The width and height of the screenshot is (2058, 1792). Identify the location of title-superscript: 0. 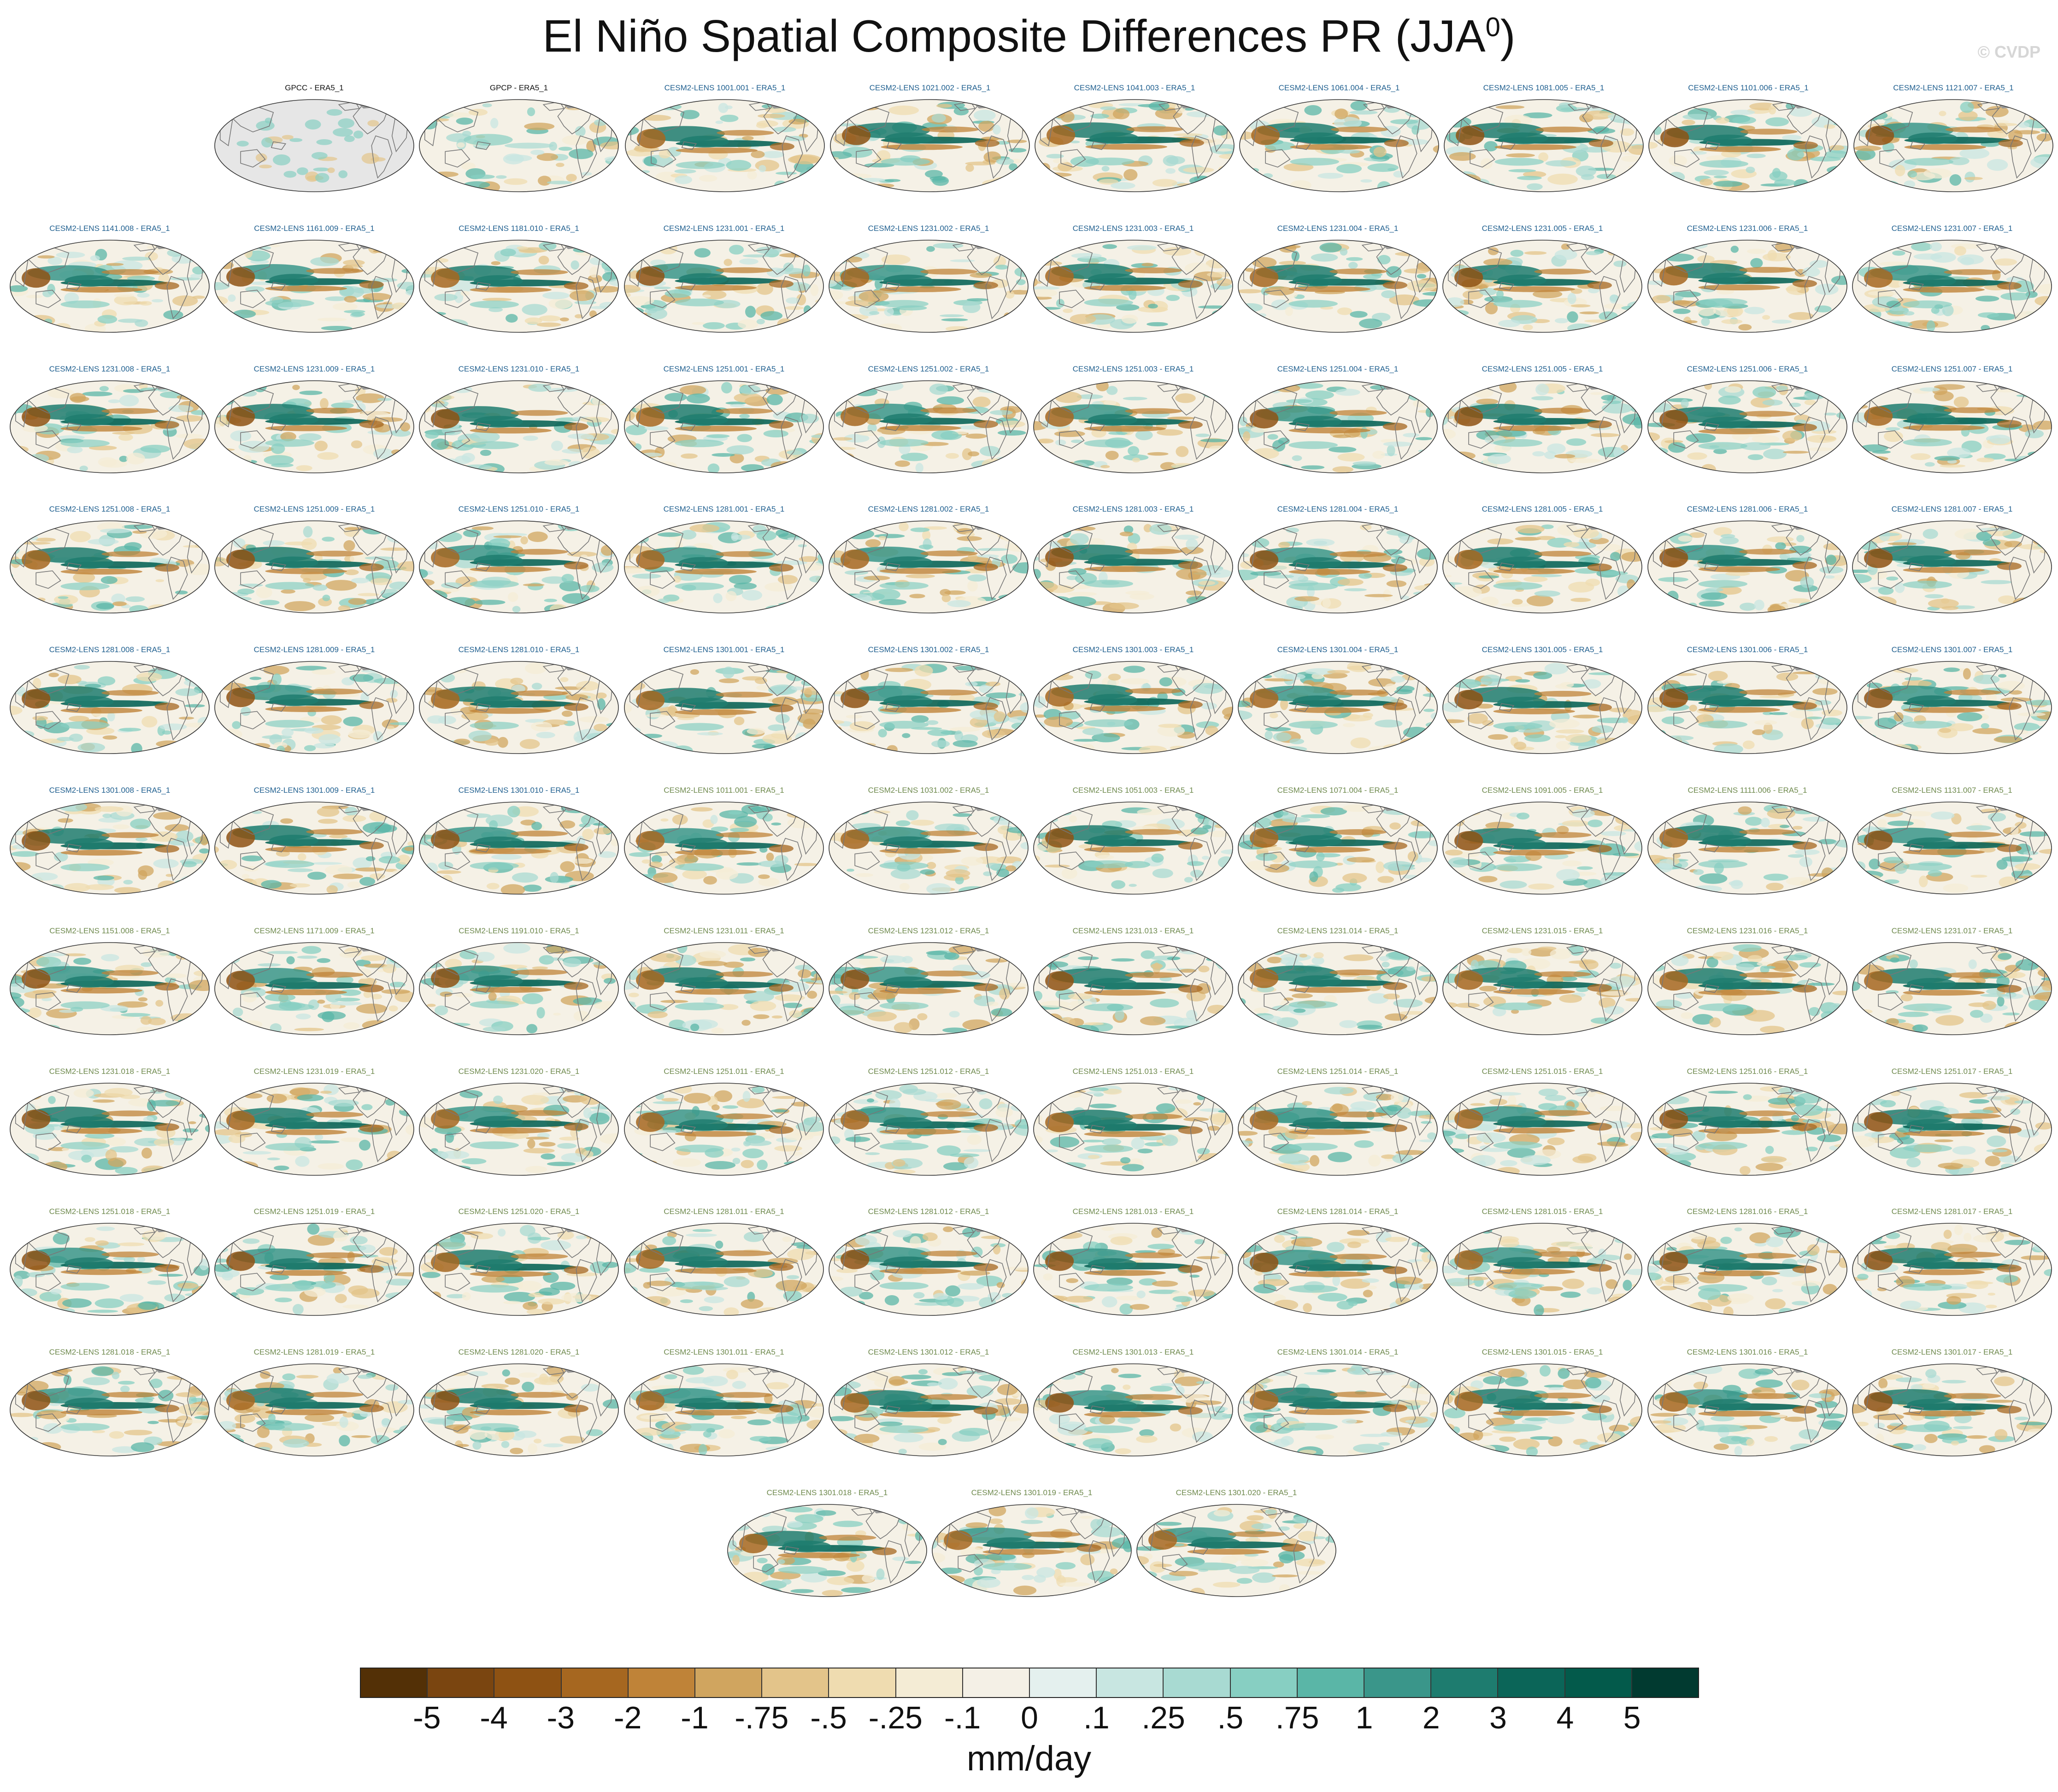
(1492, 27).